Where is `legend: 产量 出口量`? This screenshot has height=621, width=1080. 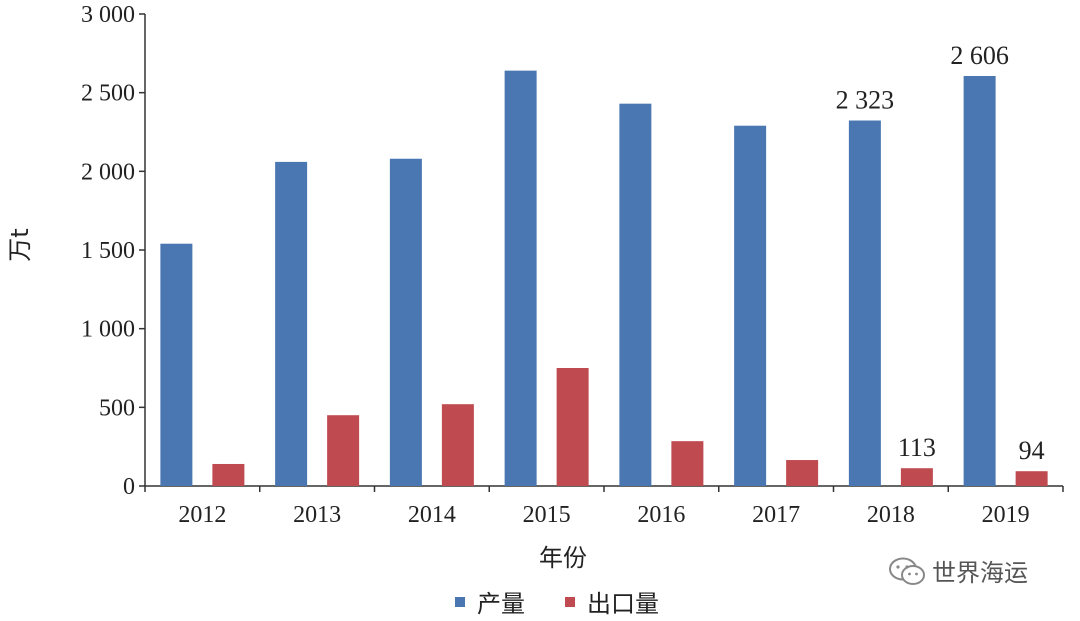
legend: 产量 出口量 is located at coordinates (577, 601).